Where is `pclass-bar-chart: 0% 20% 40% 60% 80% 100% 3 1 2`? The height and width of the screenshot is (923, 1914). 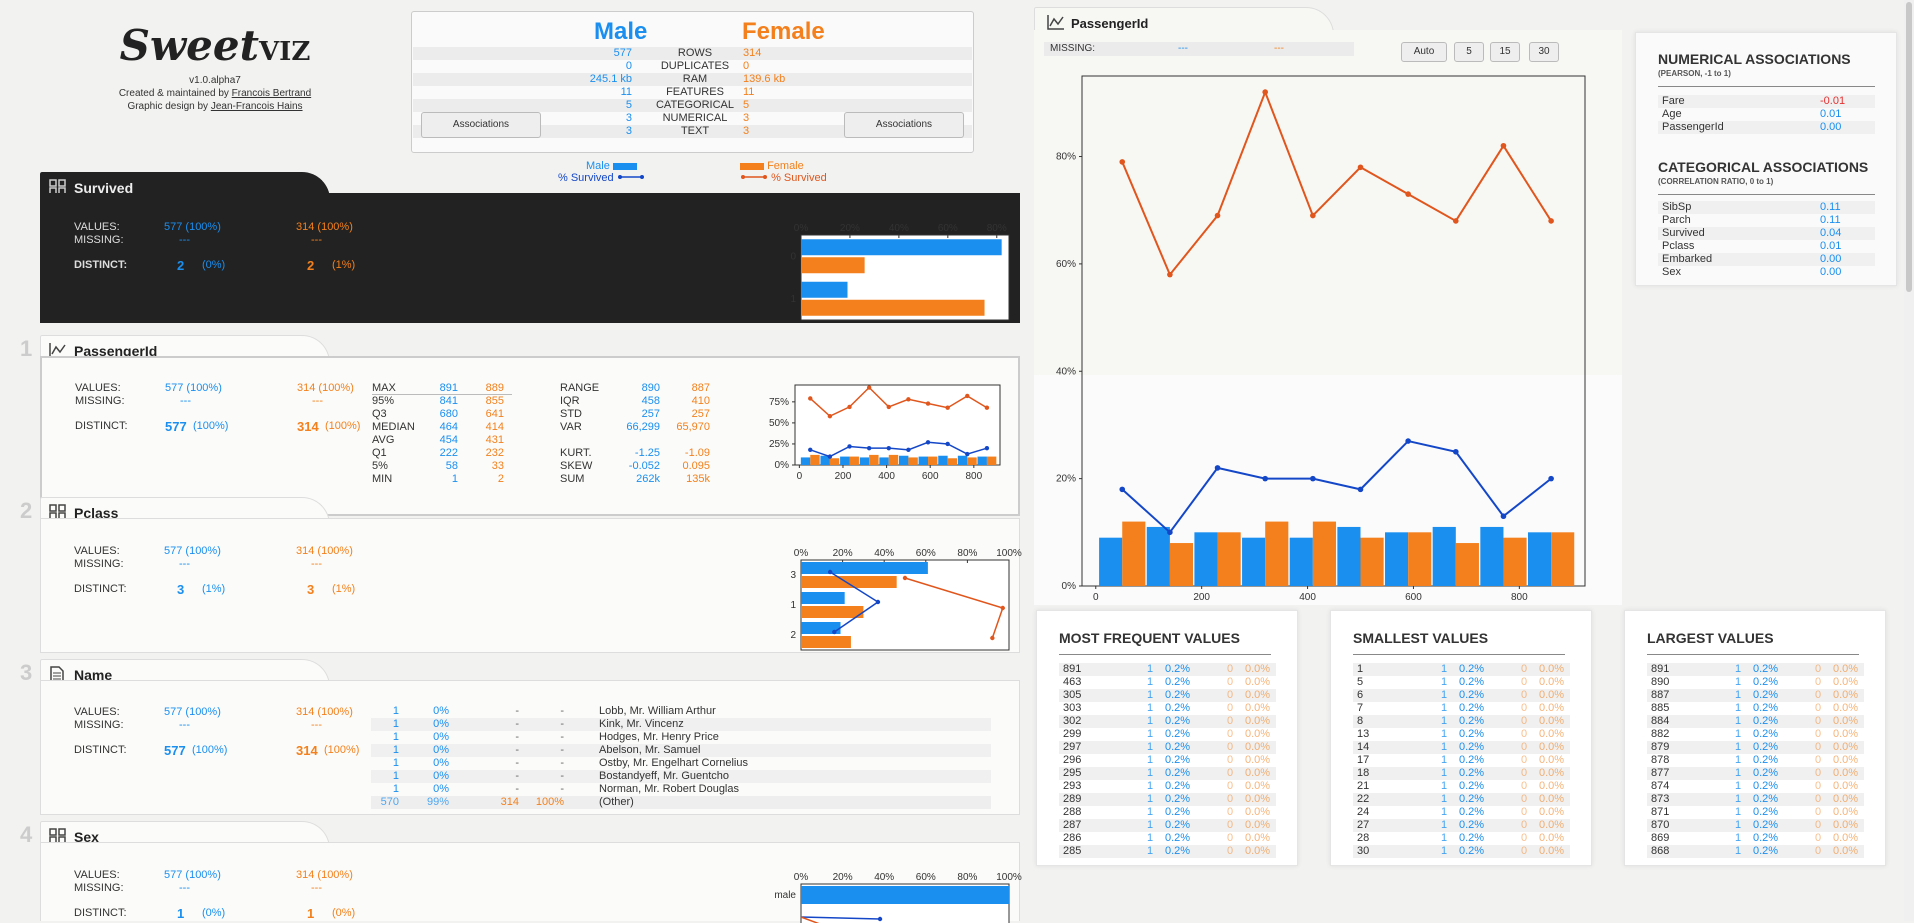 pclass-bar-chart: 0% 20% 40% 60% 80% 100% 3 1 2 is located at coordinates (906, 599).